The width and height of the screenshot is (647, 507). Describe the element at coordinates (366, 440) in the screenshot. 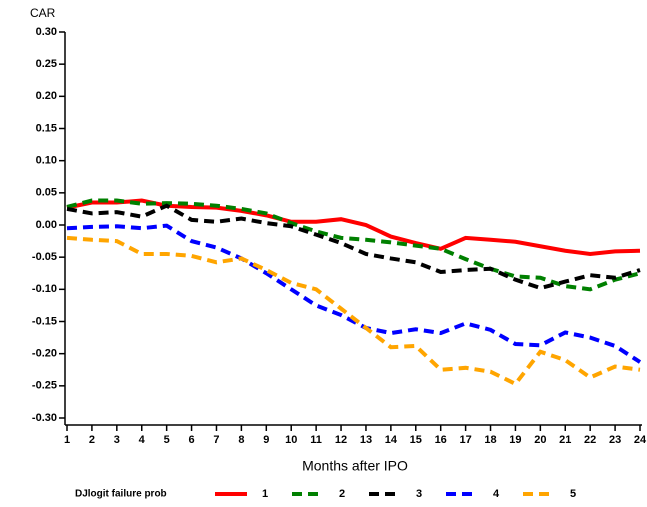

I see `x-tick-label: 13` at that location.